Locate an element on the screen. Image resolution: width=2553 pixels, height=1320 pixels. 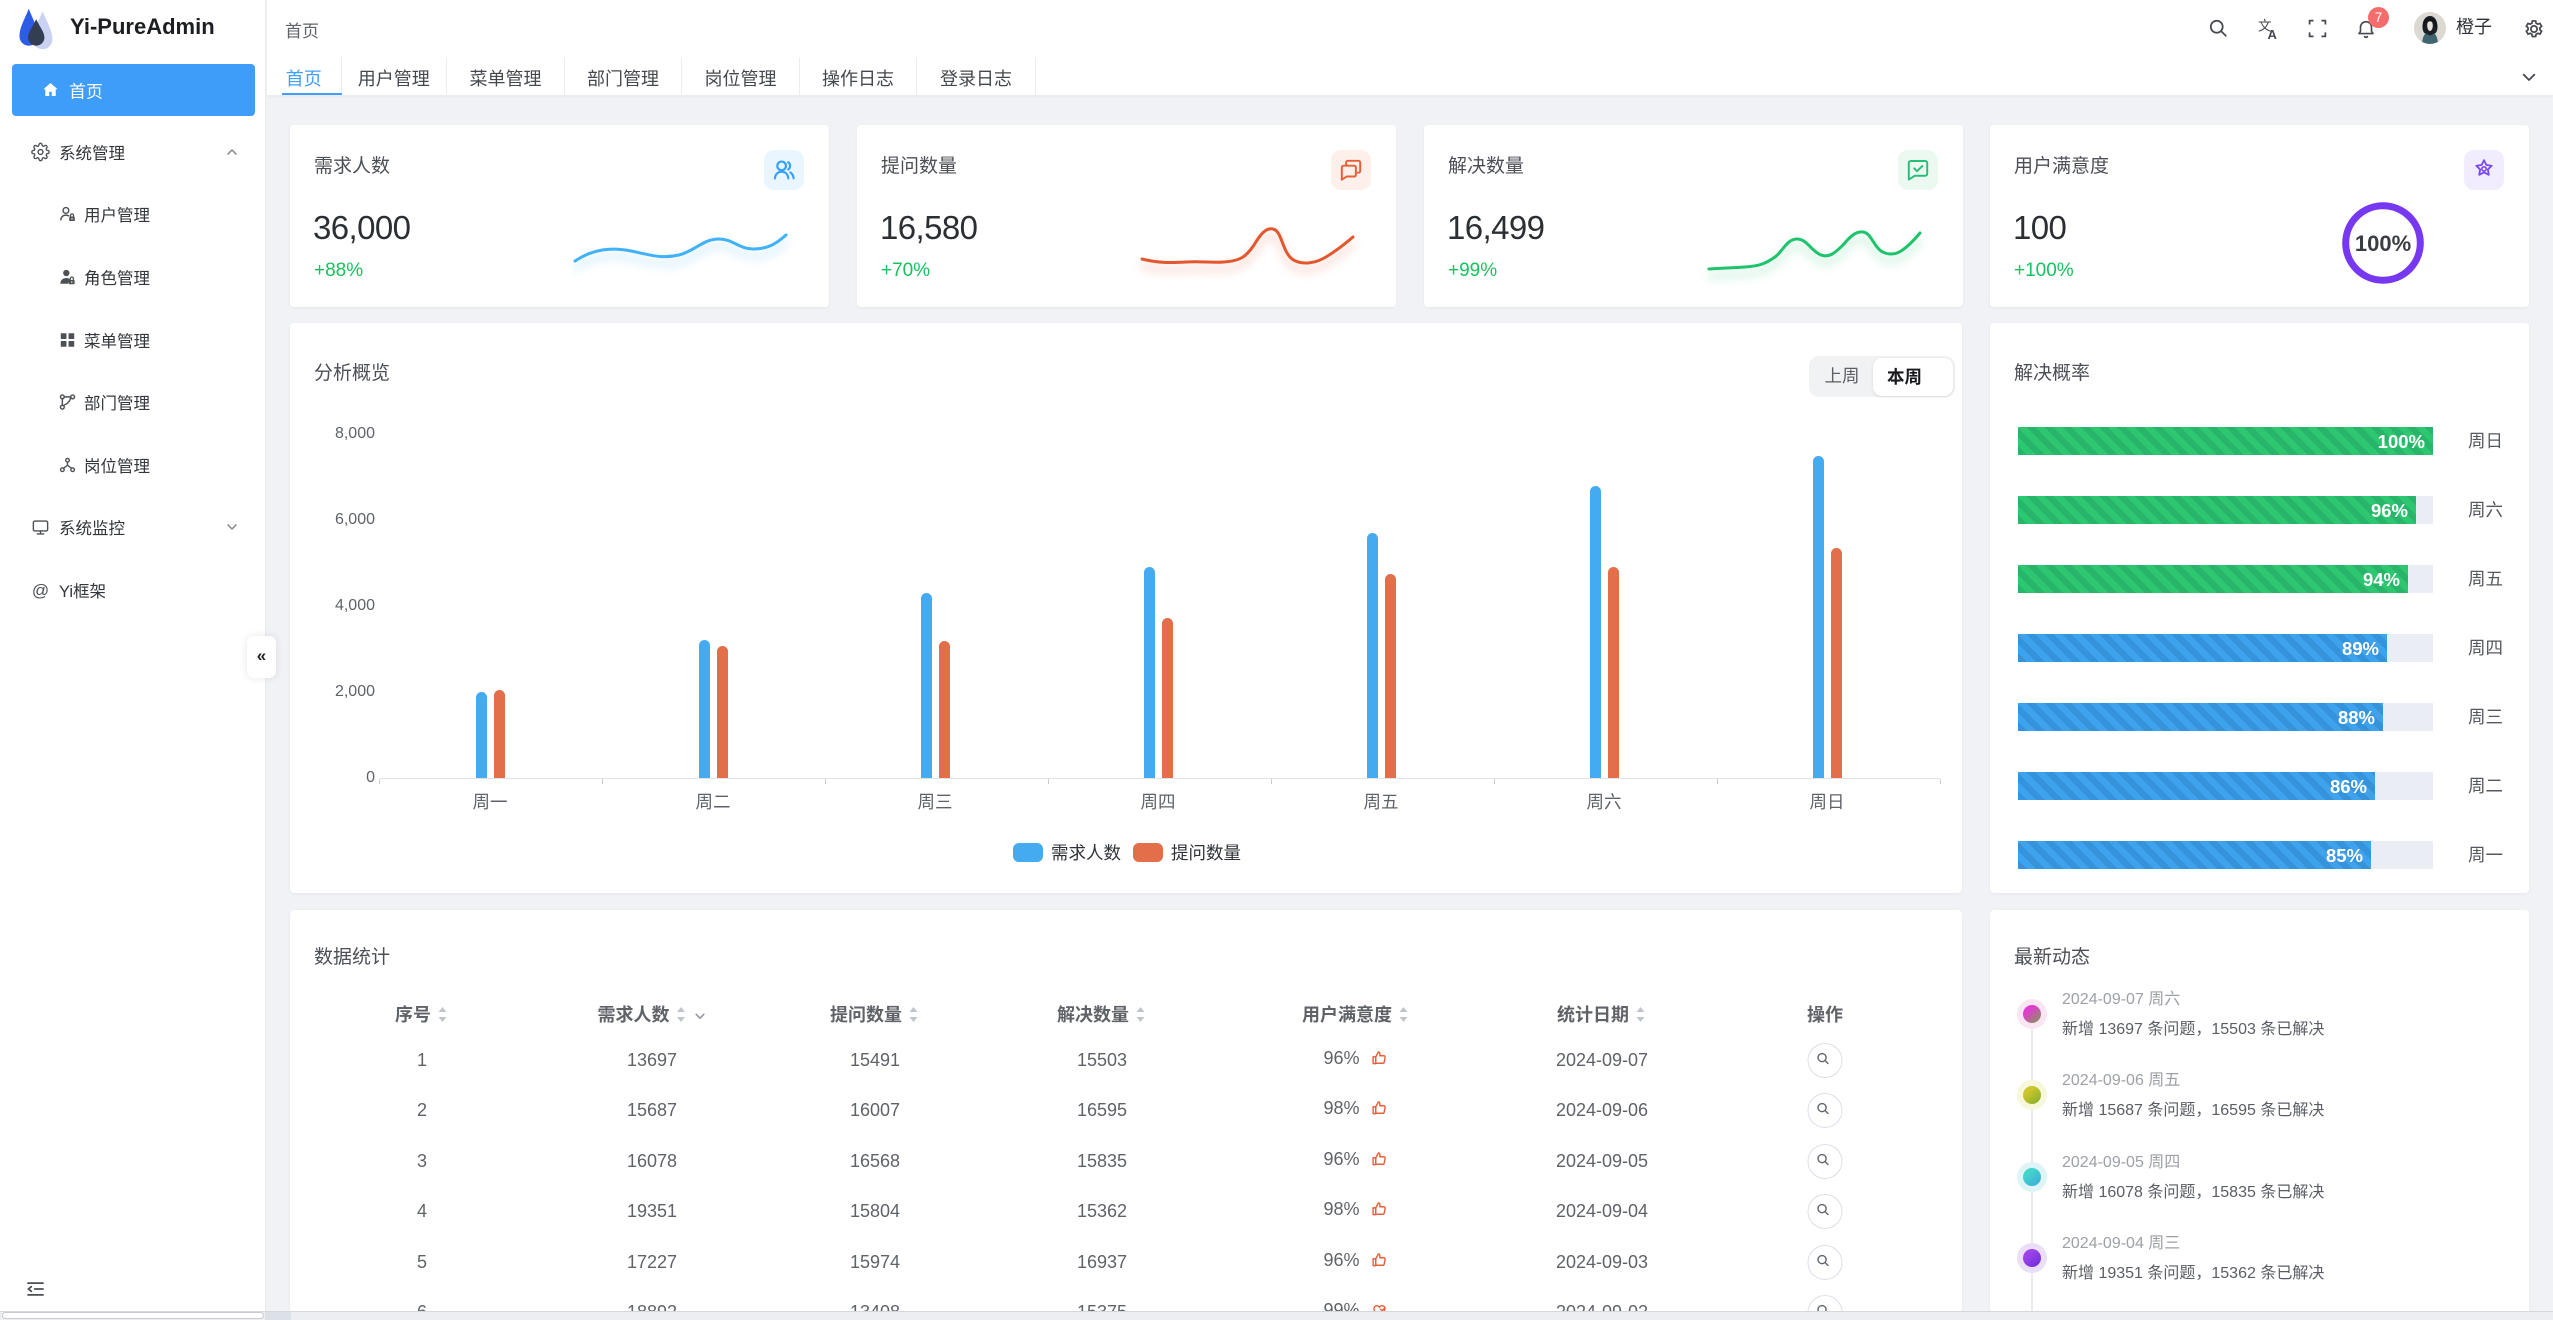
svg-text: 文 is located at coordinates (2265, 26).